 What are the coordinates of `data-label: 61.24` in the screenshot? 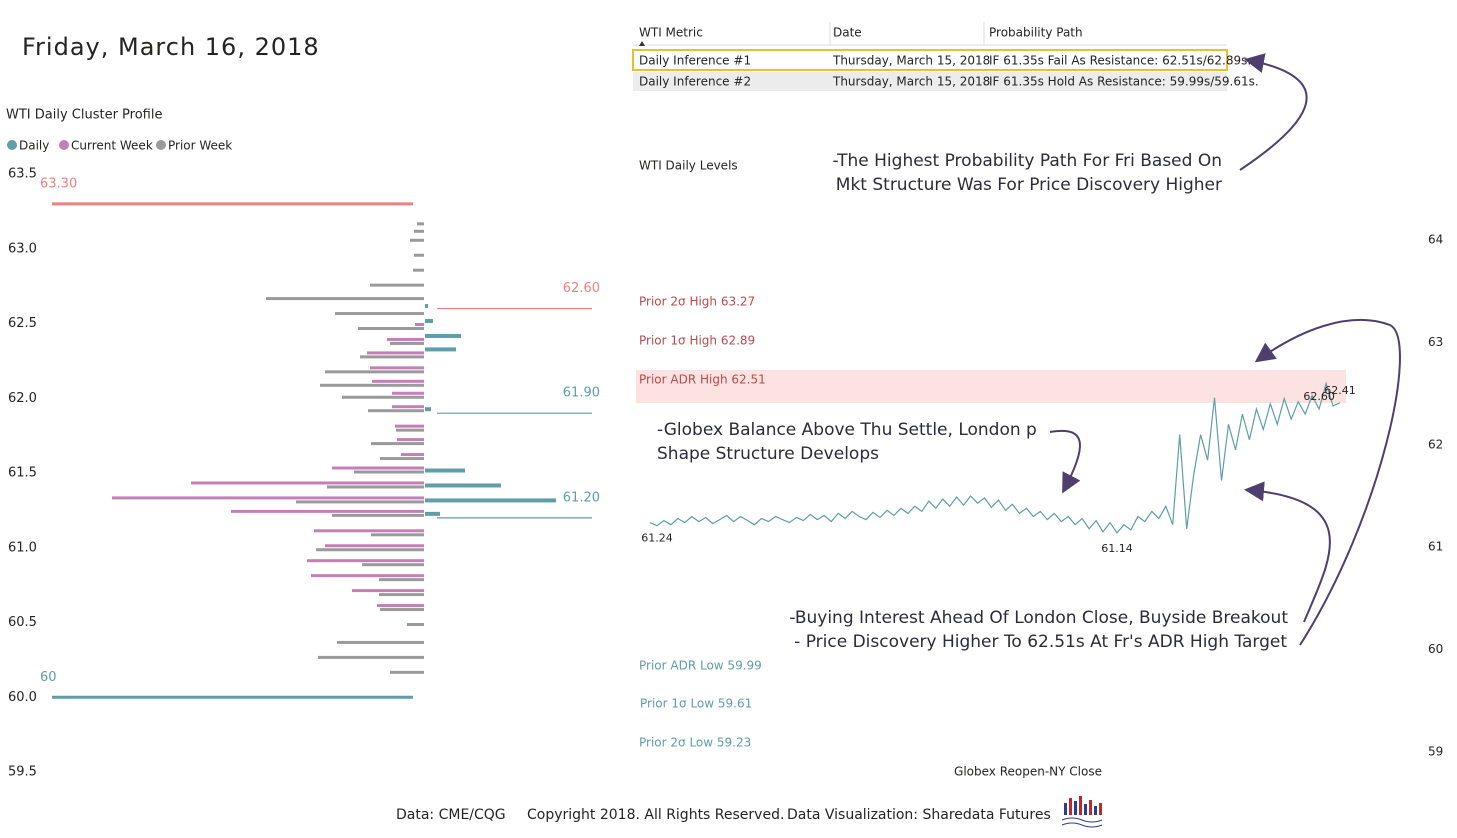 It's located at (657, 538).